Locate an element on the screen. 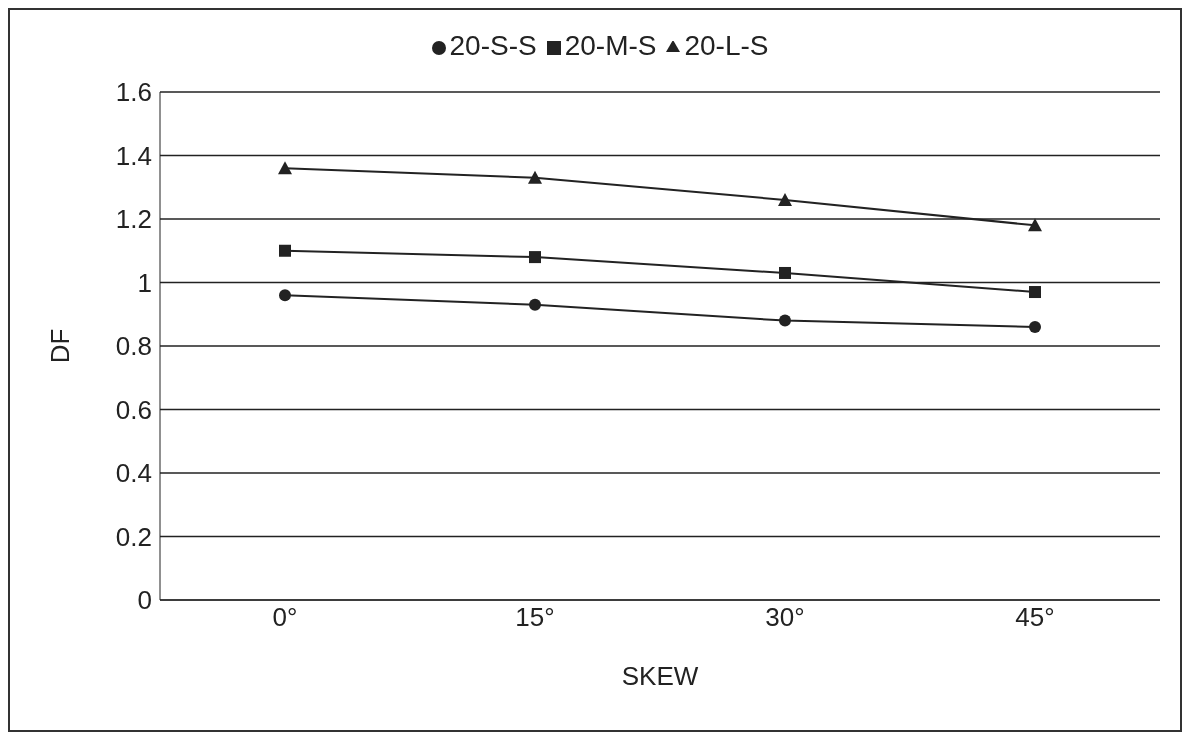  y-tick-label: 1.2 is located at coordinates (133, 219).